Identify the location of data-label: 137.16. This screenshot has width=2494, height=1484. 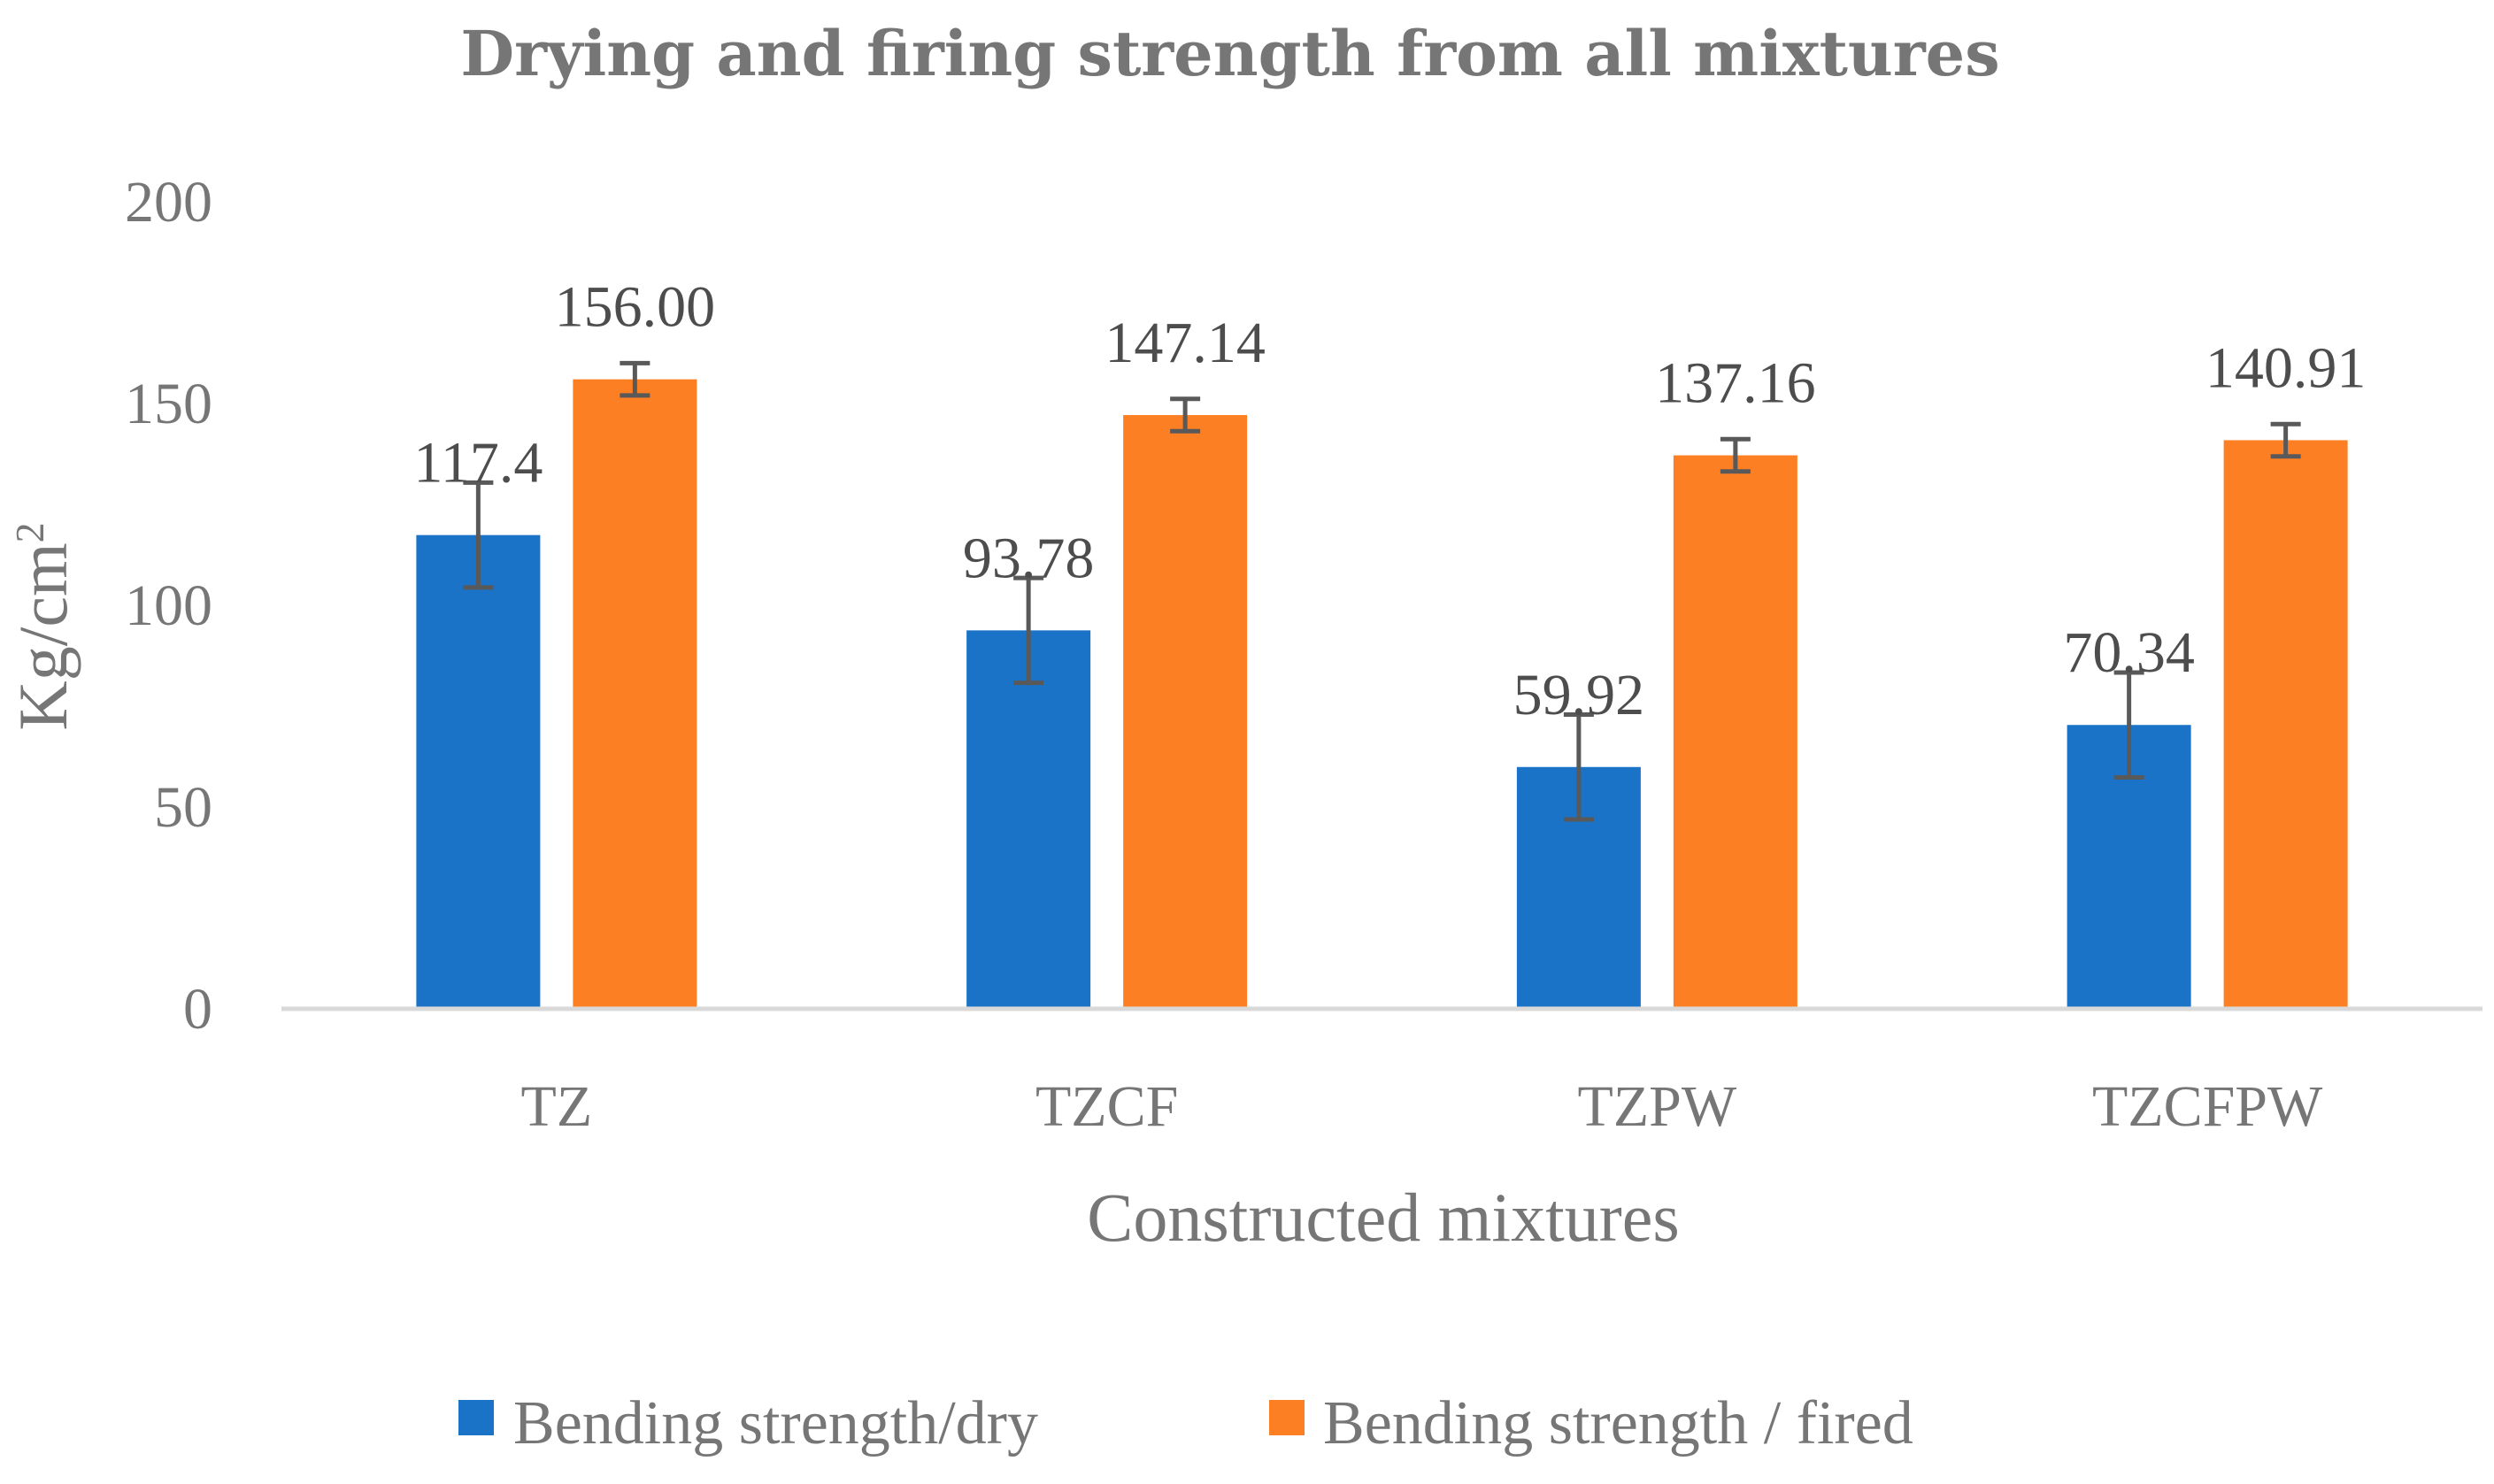
(1735, 383).